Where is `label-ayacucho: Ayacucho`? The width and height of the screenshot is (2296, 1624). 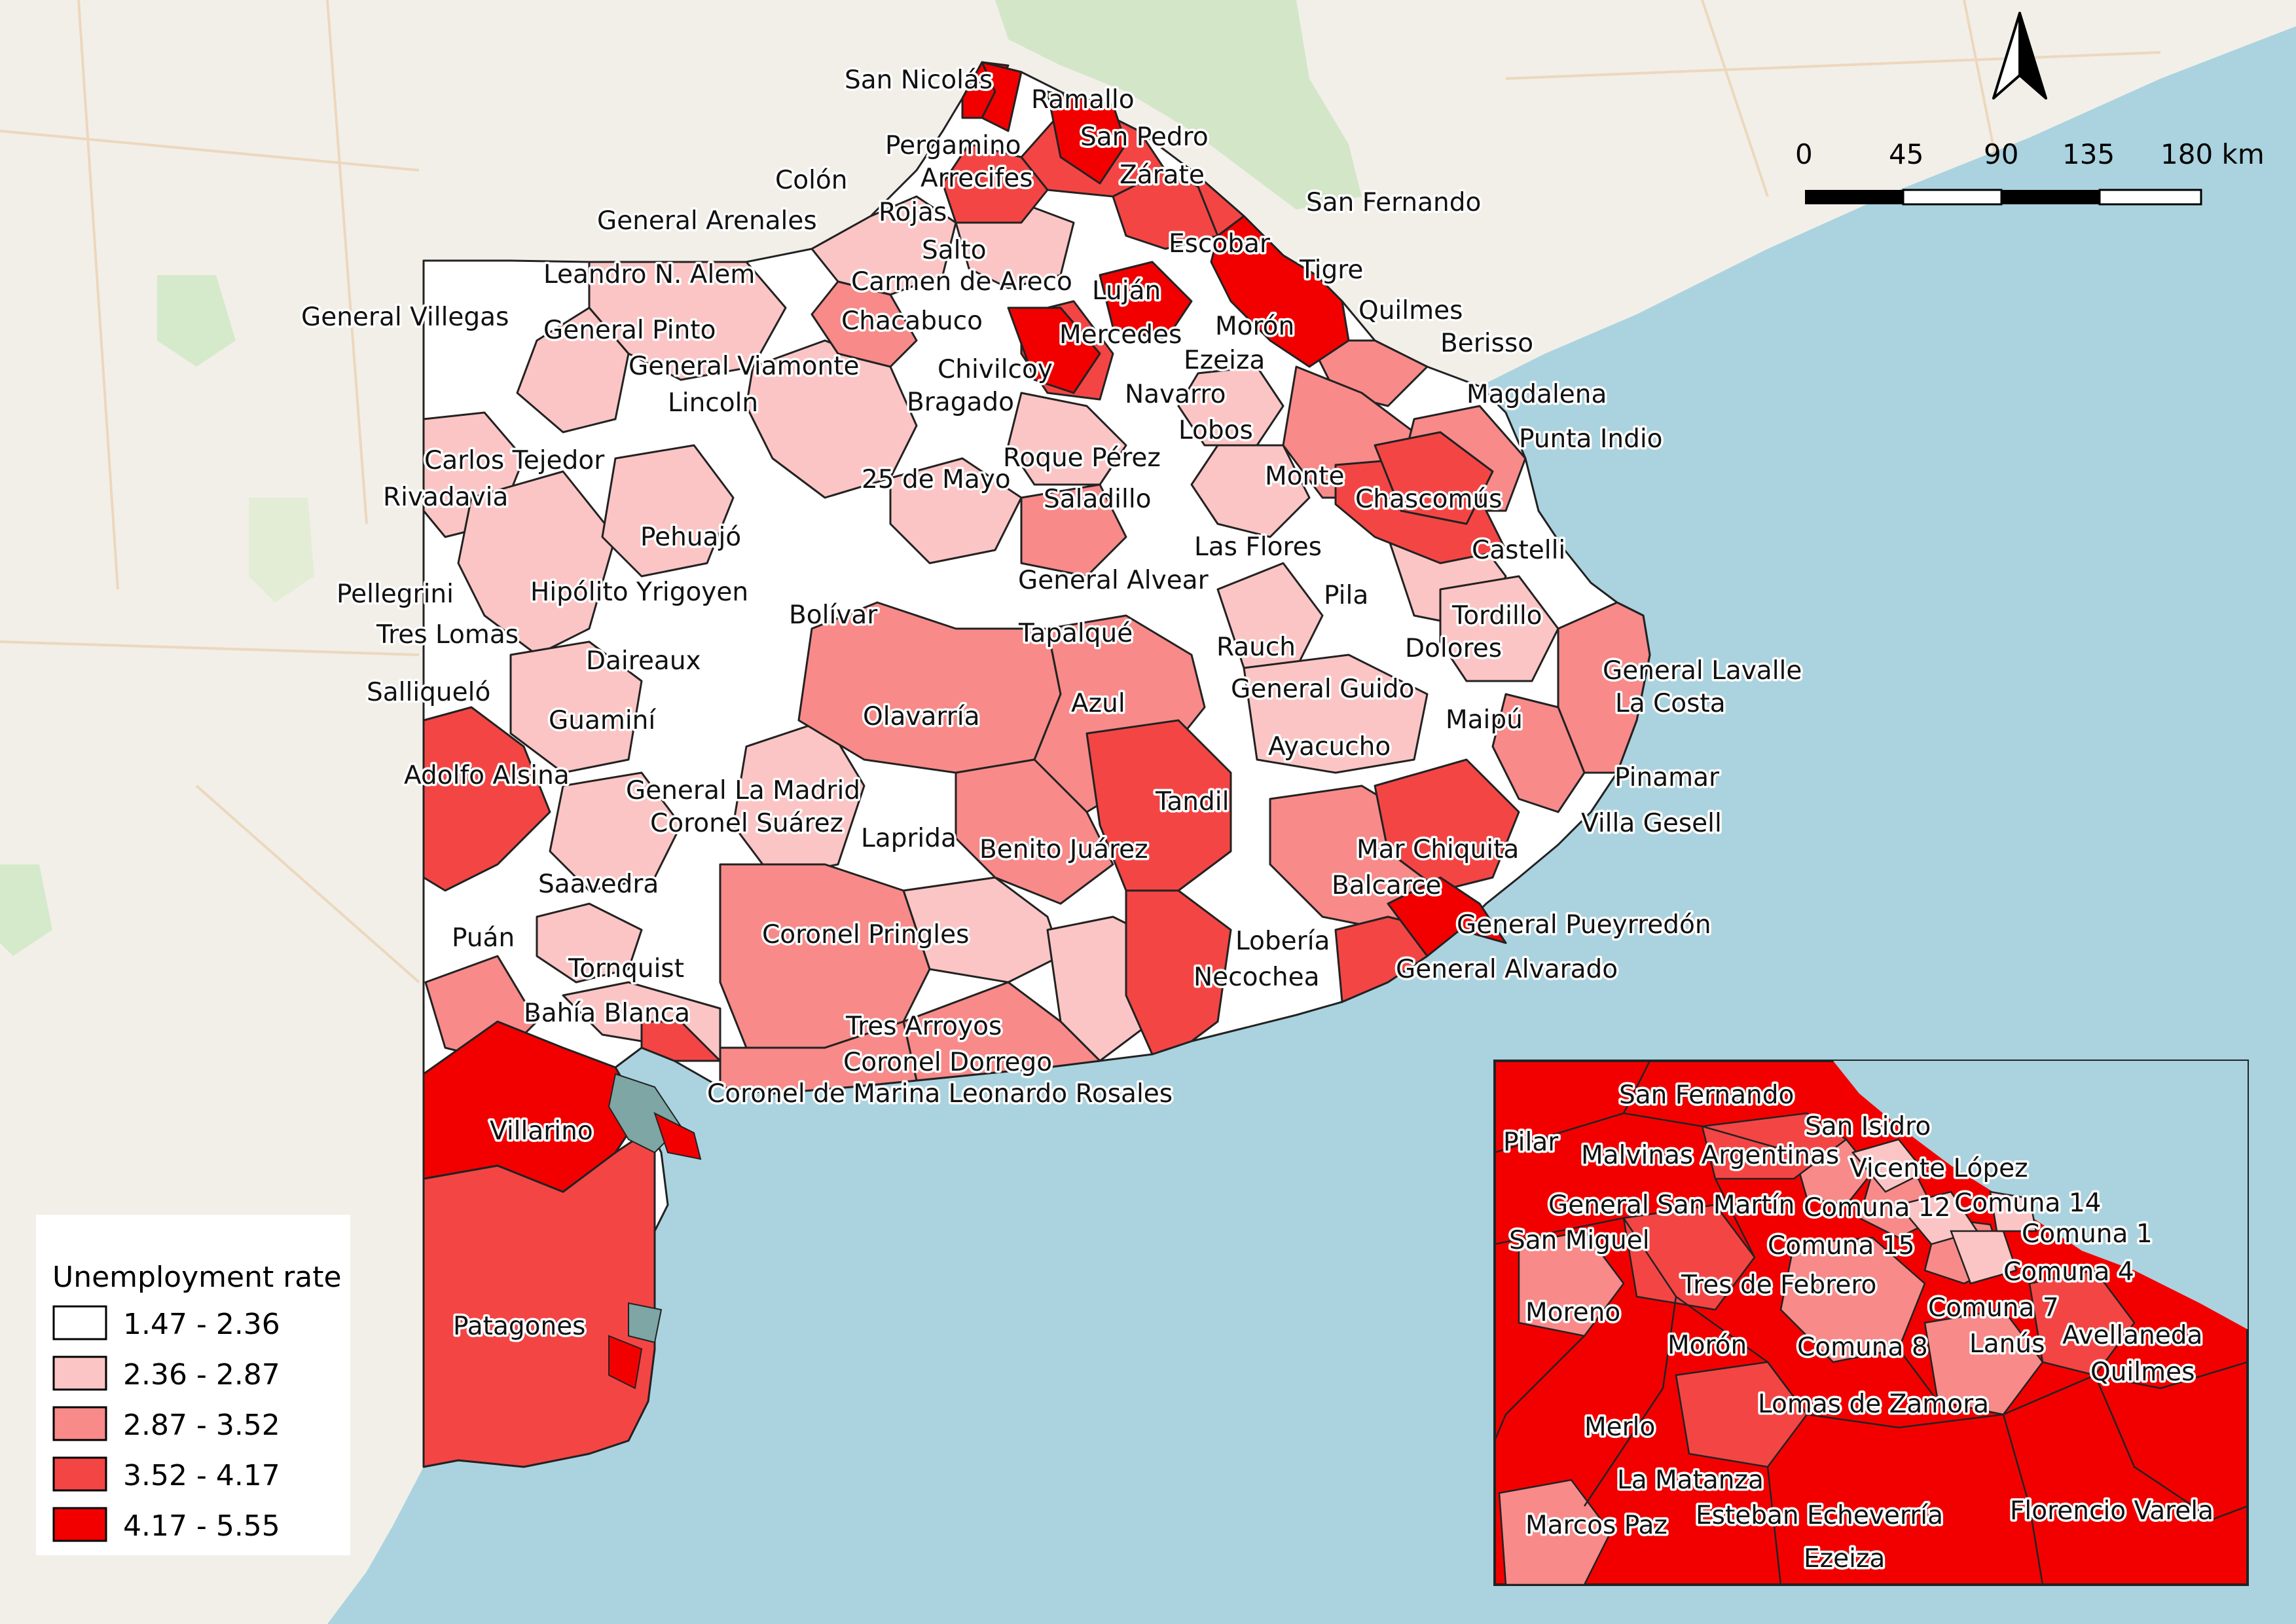 label-ayacucho: Ayacucho is located at coordinates (1329, 747).